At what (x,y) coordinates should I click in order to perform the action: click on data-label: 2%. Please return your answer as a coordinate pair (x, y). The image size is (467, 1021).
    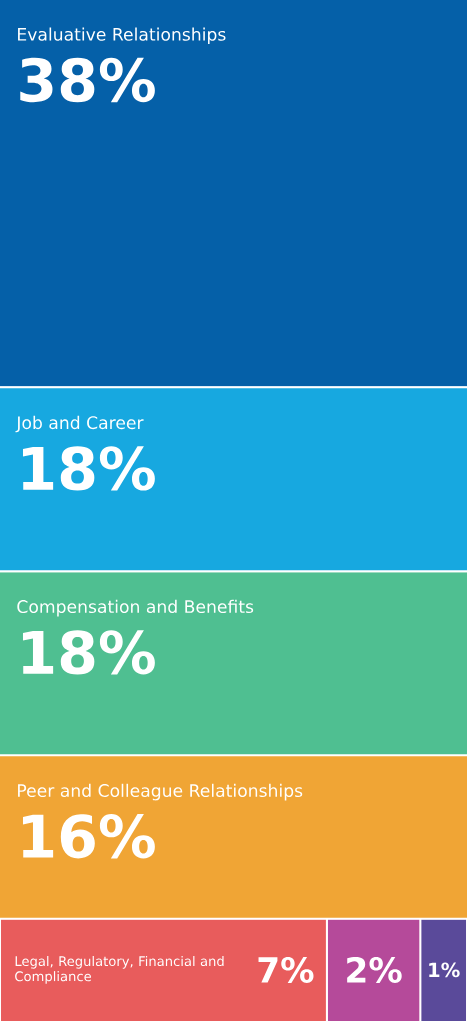
    Looking at the image, I should click on (374, 969).